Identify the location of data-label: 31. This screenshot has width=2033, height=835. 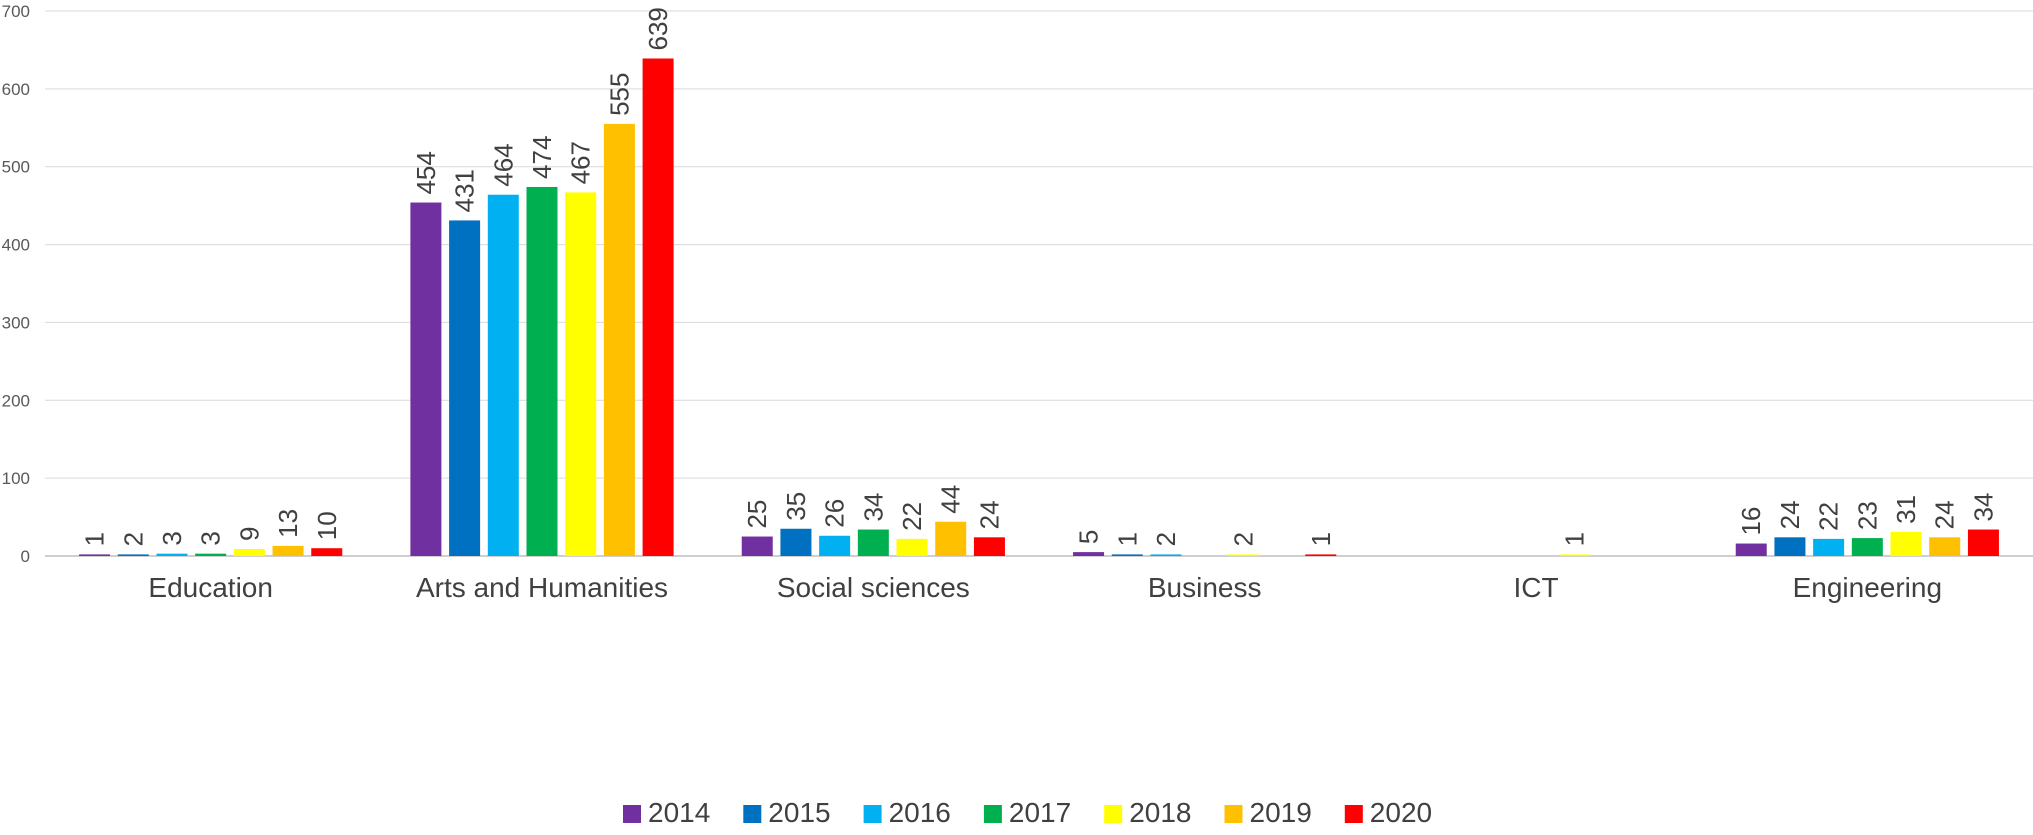
(1906, 509).